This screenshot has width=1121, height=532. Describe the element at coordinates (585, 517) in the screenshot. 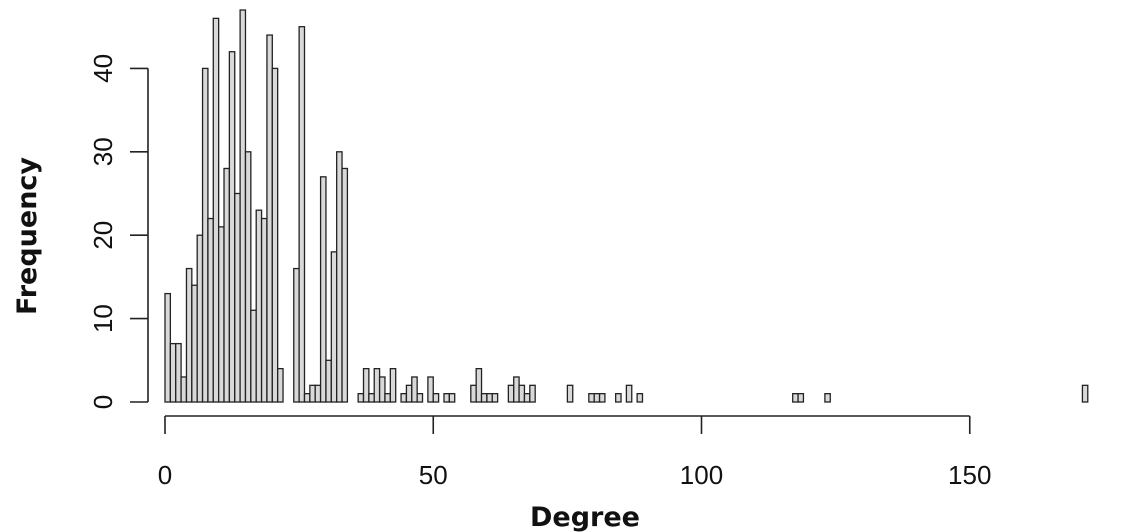

I see `x-axis-title: Degree` at that location.